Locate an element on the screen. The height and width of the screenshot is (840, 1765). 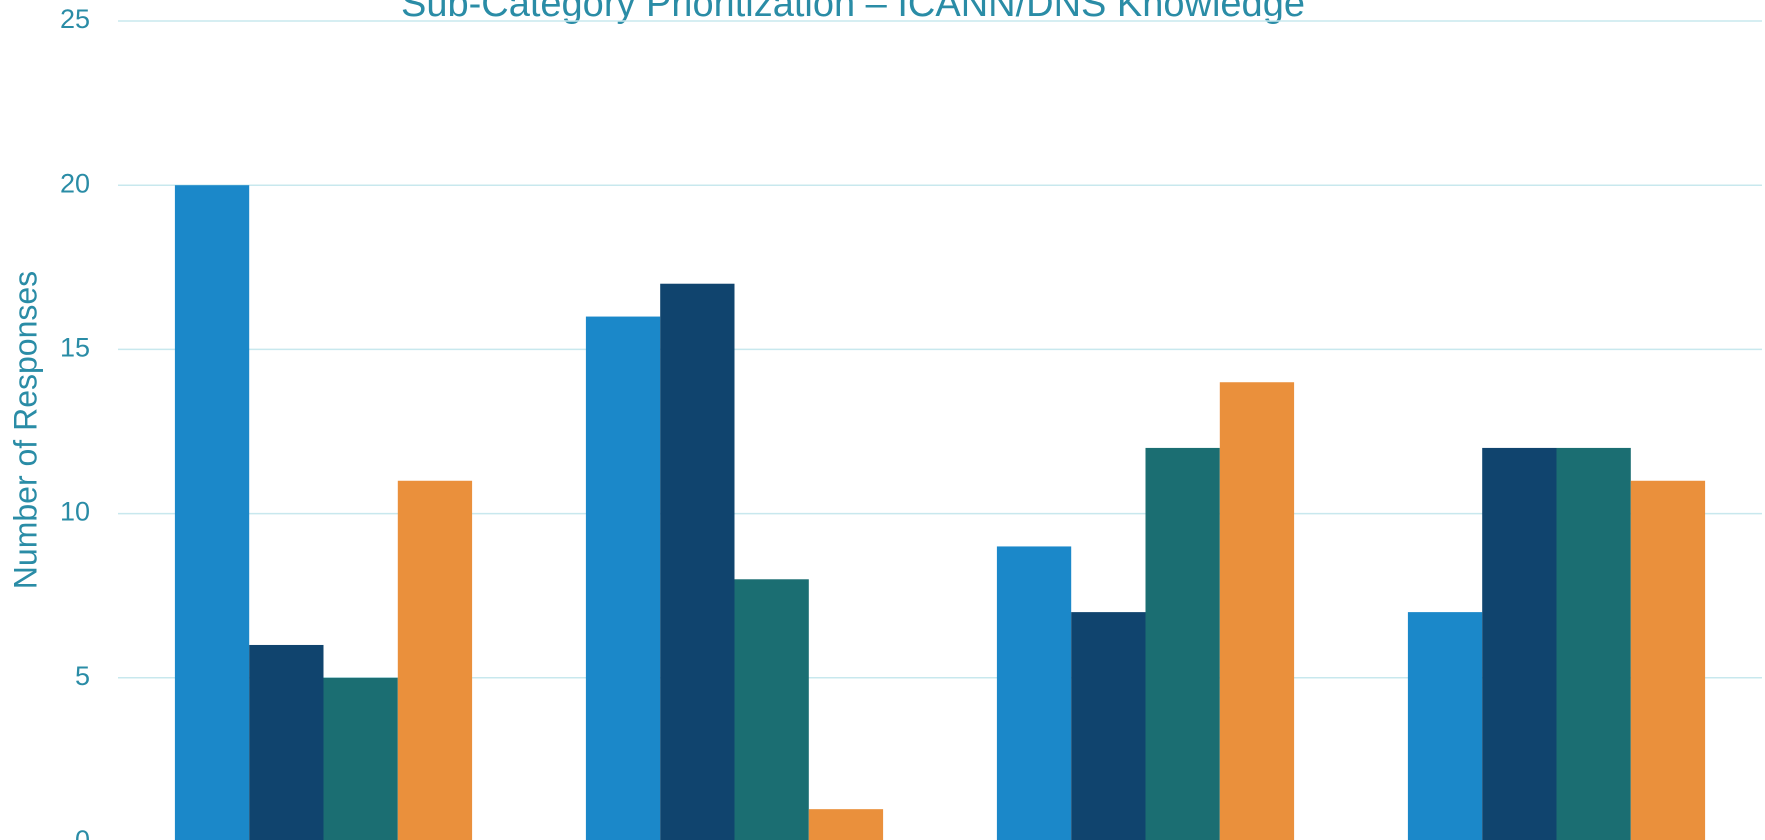
y-tick-label: 25 is located at coordinates (75, 19).